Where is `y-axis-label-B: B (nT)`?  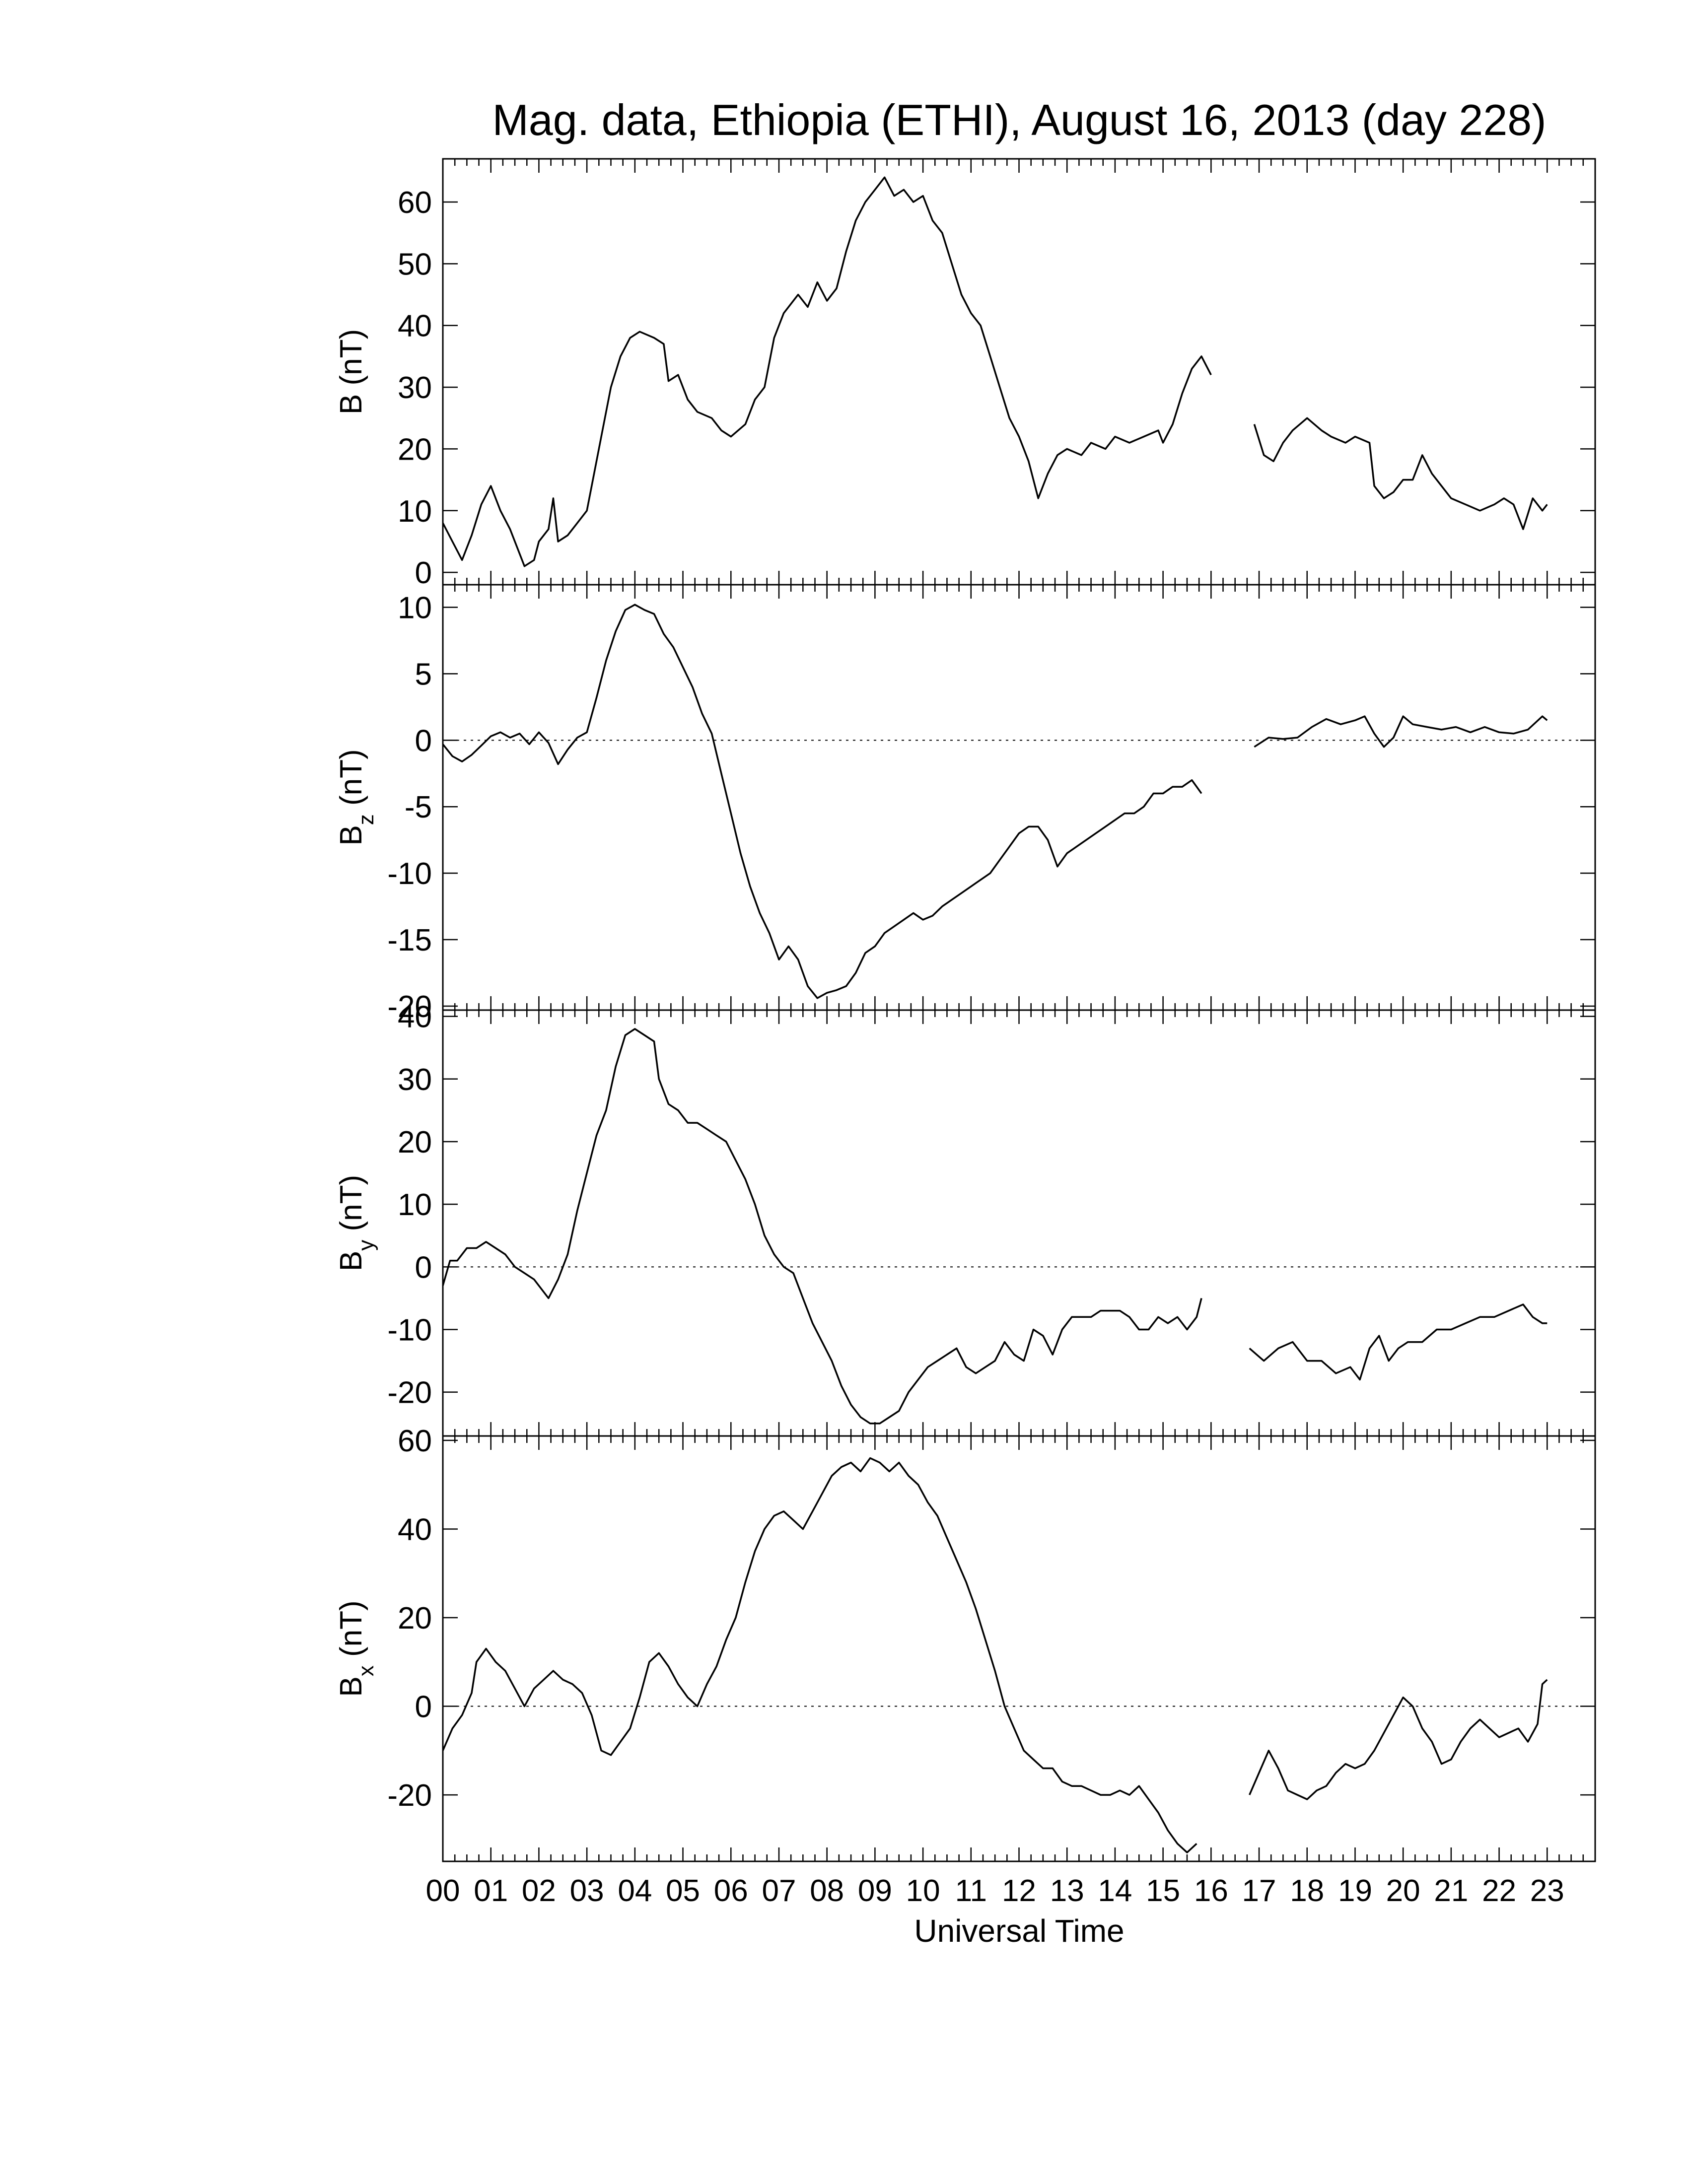
y-axis-label-B: B (nT) is located at coordinates (351, 371).